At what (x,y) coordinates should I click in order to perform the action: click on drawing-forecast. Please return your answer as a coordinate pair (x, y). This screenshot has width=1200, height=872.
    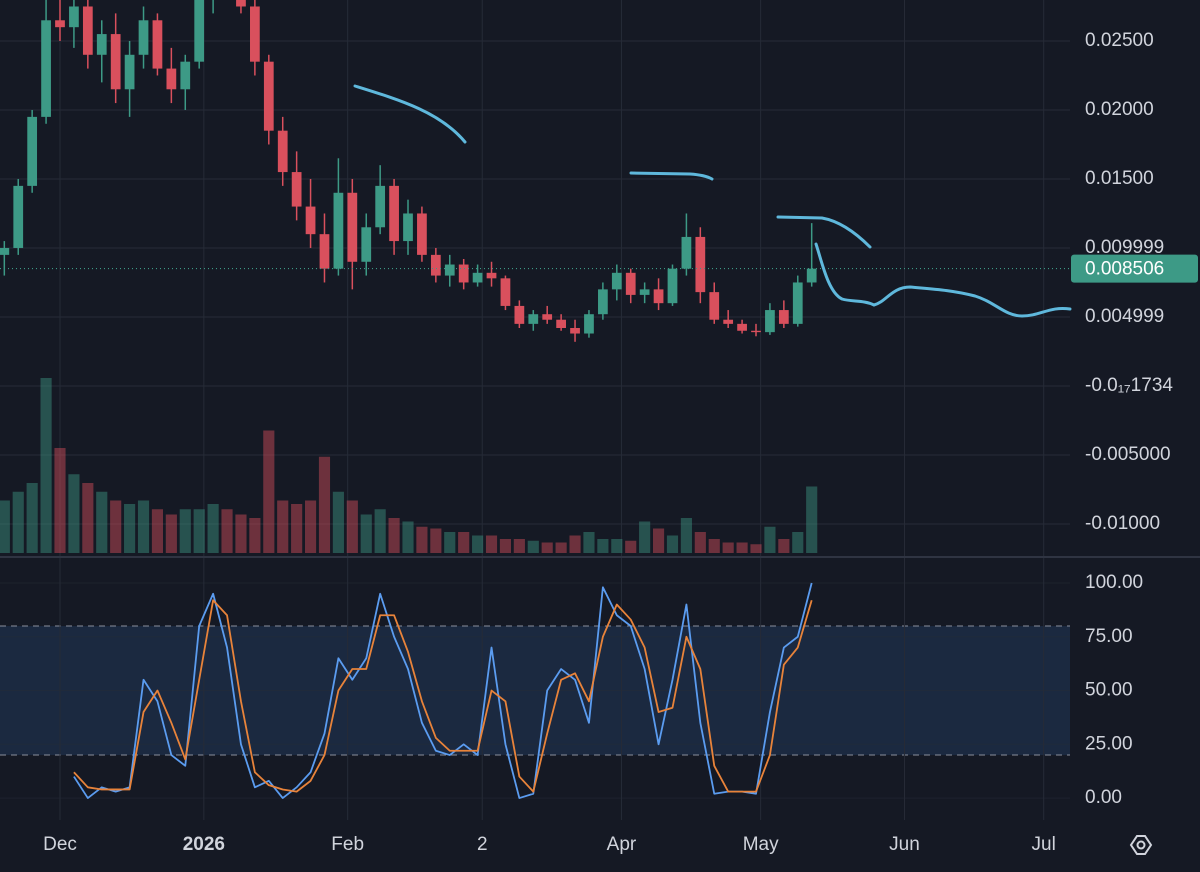
    Looking at the image, I should click on (943, 280).